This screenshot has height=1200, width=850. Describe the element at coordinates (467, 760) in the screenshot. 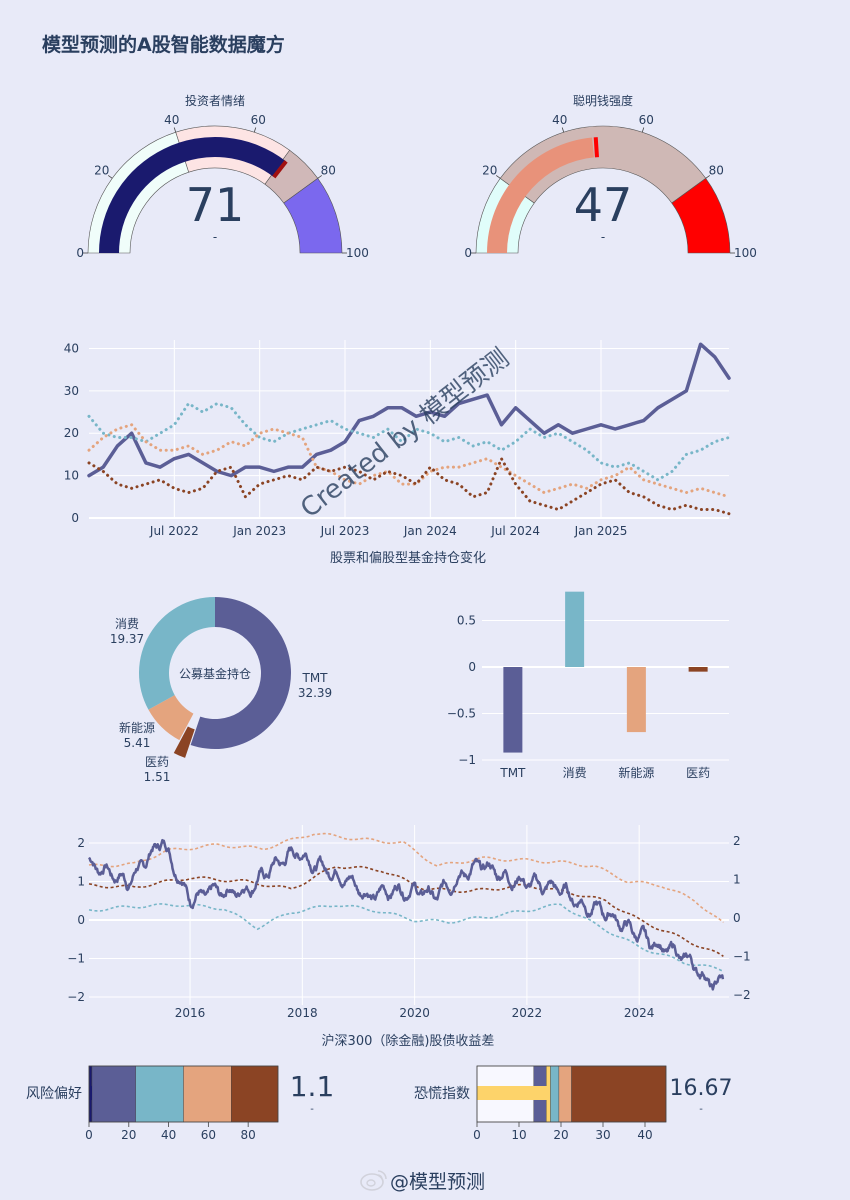

I see `bar-y-tick: −1` at that location.